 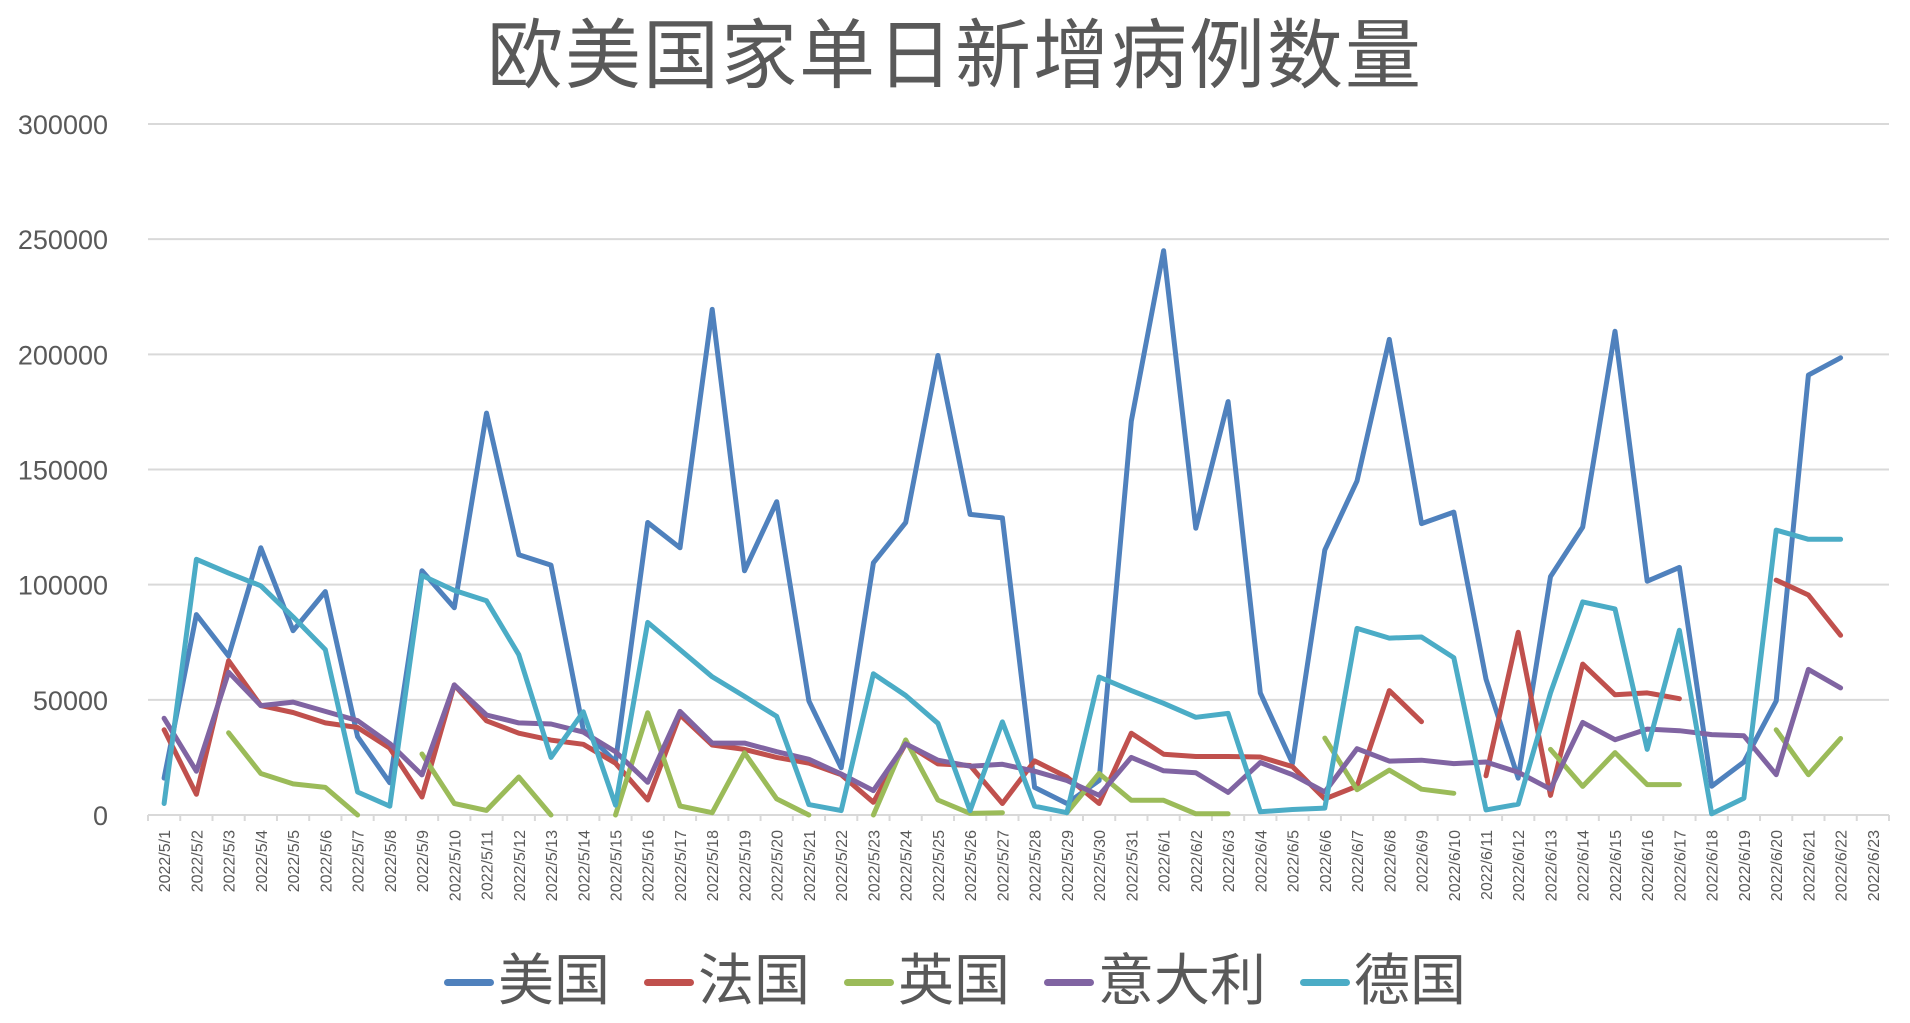 I want to click on legend-label: 英国, so click(x=954, y=981).